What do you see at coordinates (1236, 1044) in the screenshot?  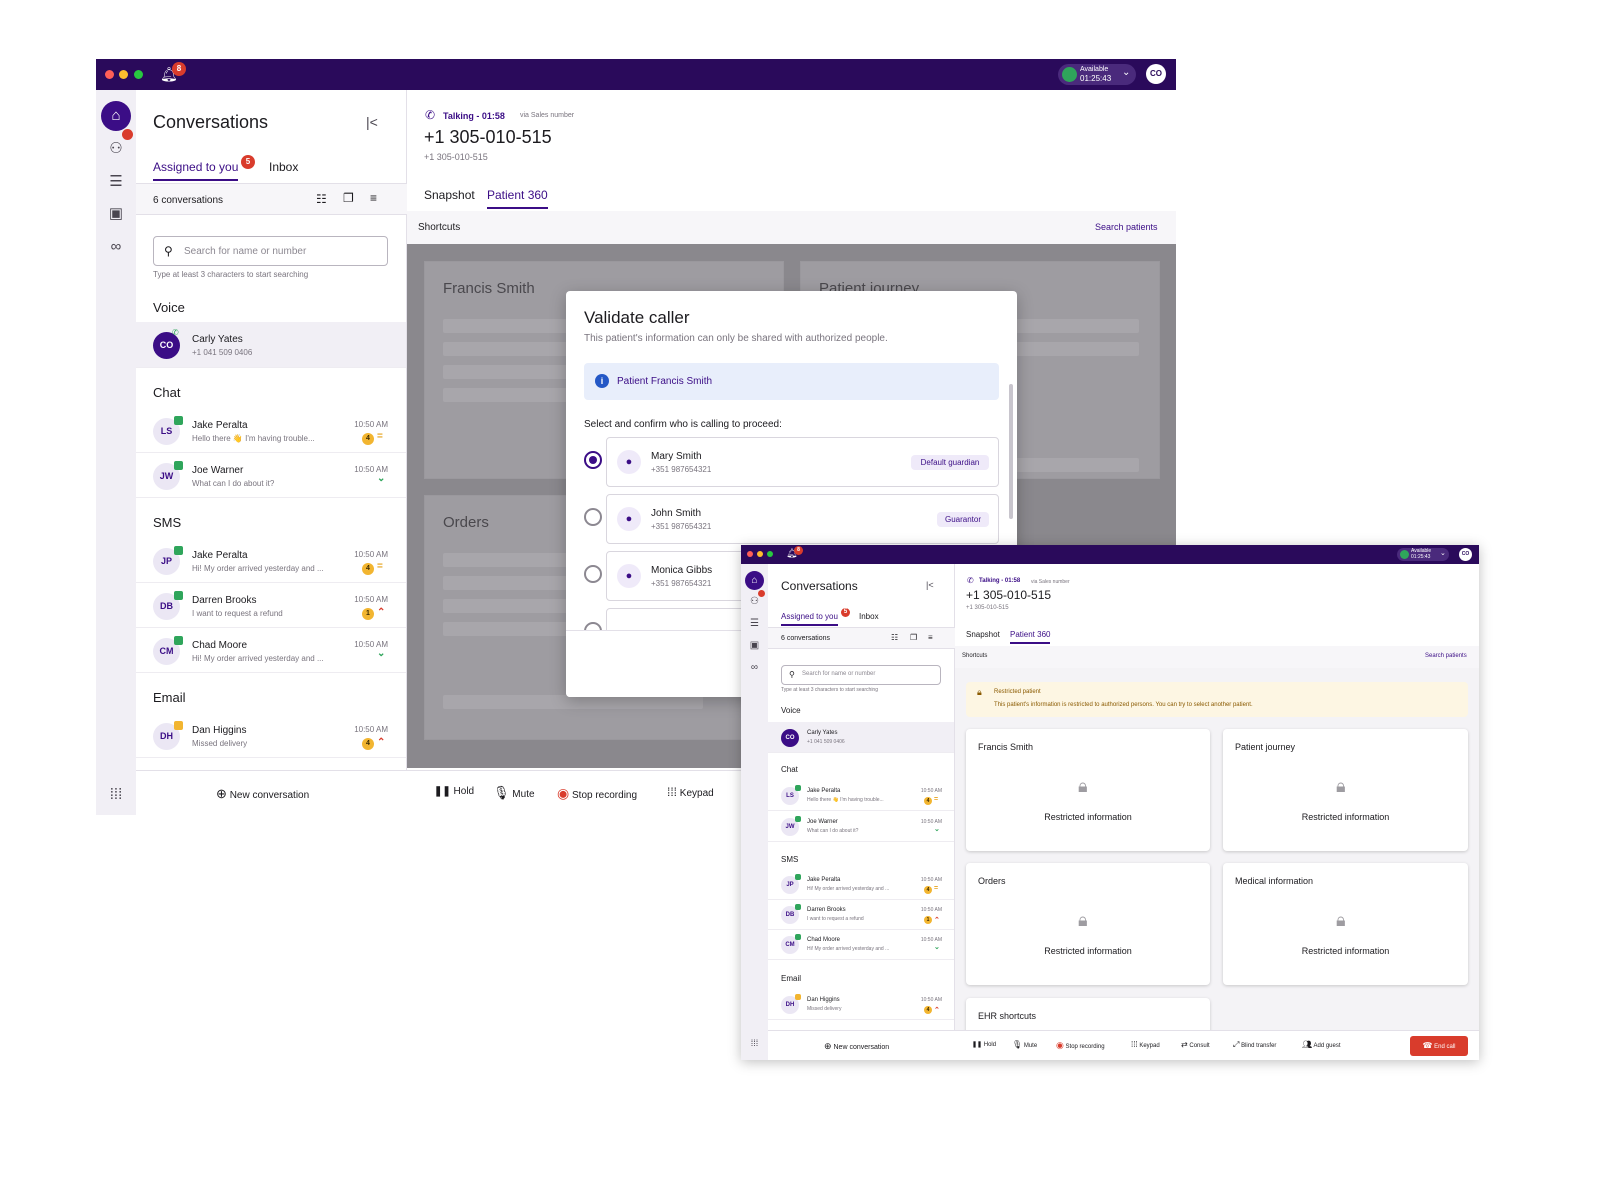 I see `transfer-icon: ⤢` at bounding box center [1236, 1044].